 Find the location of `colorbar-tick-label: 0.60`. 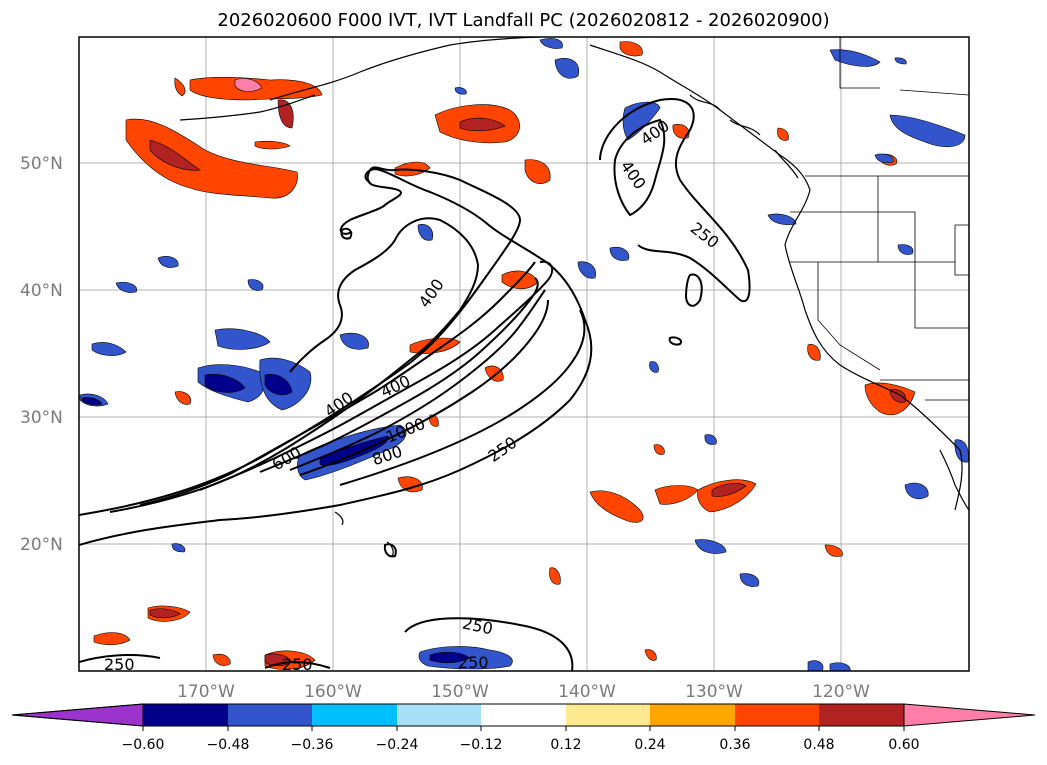

colorbar-tick-label: 0.60 is located at coordinates (903, 745).